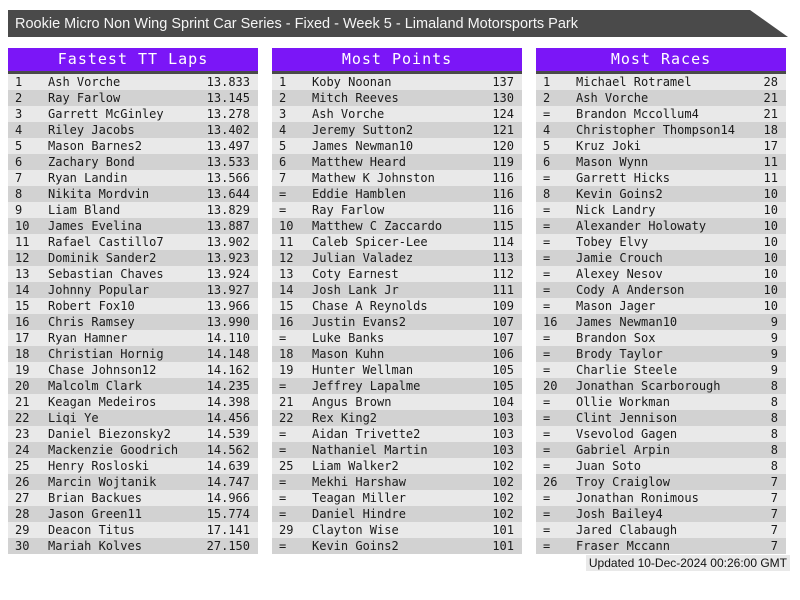  Describe the element at coordinates (619, 354) in the screenshot. I see `name-cell: Brody Taylor` at that location.